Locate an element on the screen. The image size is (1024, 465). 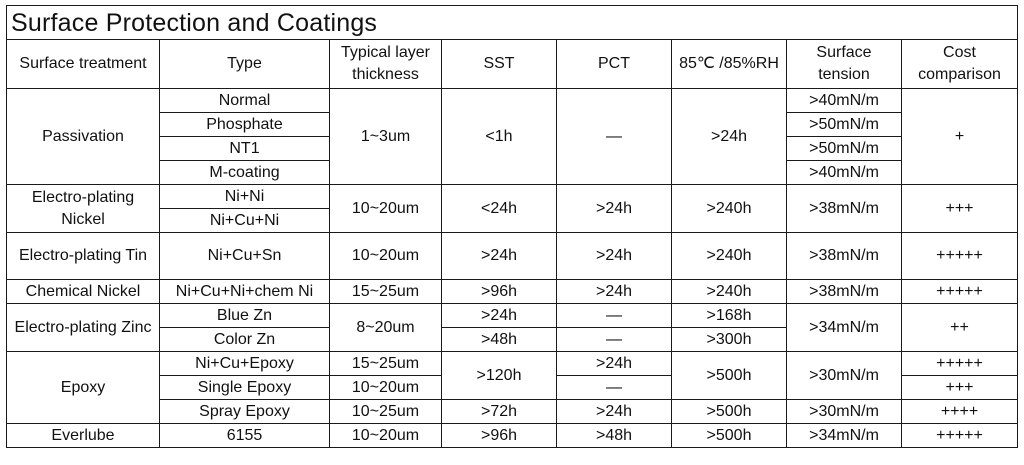
type-cell: Ni+Cu+Ni is located at coordinates (244, 220).